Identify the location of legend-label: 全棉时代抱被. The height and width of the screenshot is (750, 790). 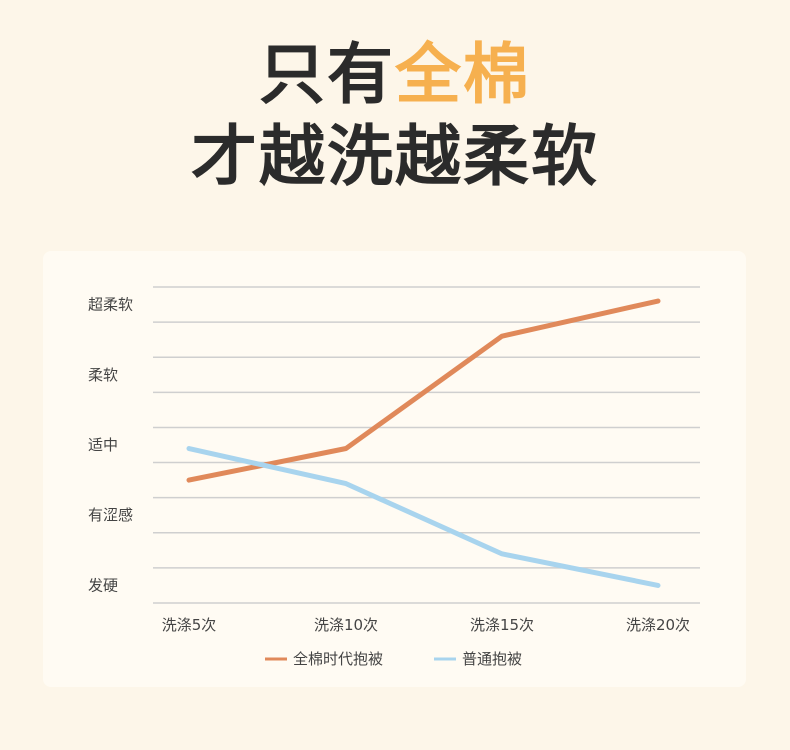
(338, 659).